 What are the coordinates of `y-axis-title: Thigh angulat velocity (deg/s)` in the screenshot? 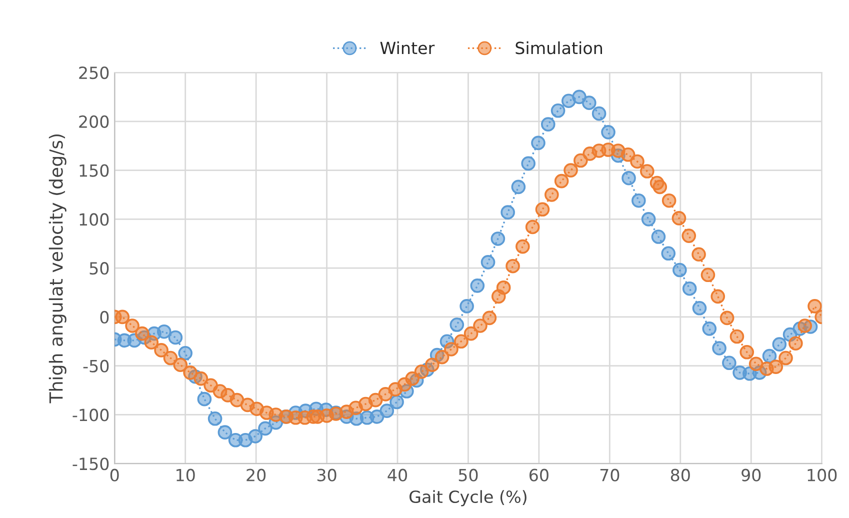 It's located at (57, 269).